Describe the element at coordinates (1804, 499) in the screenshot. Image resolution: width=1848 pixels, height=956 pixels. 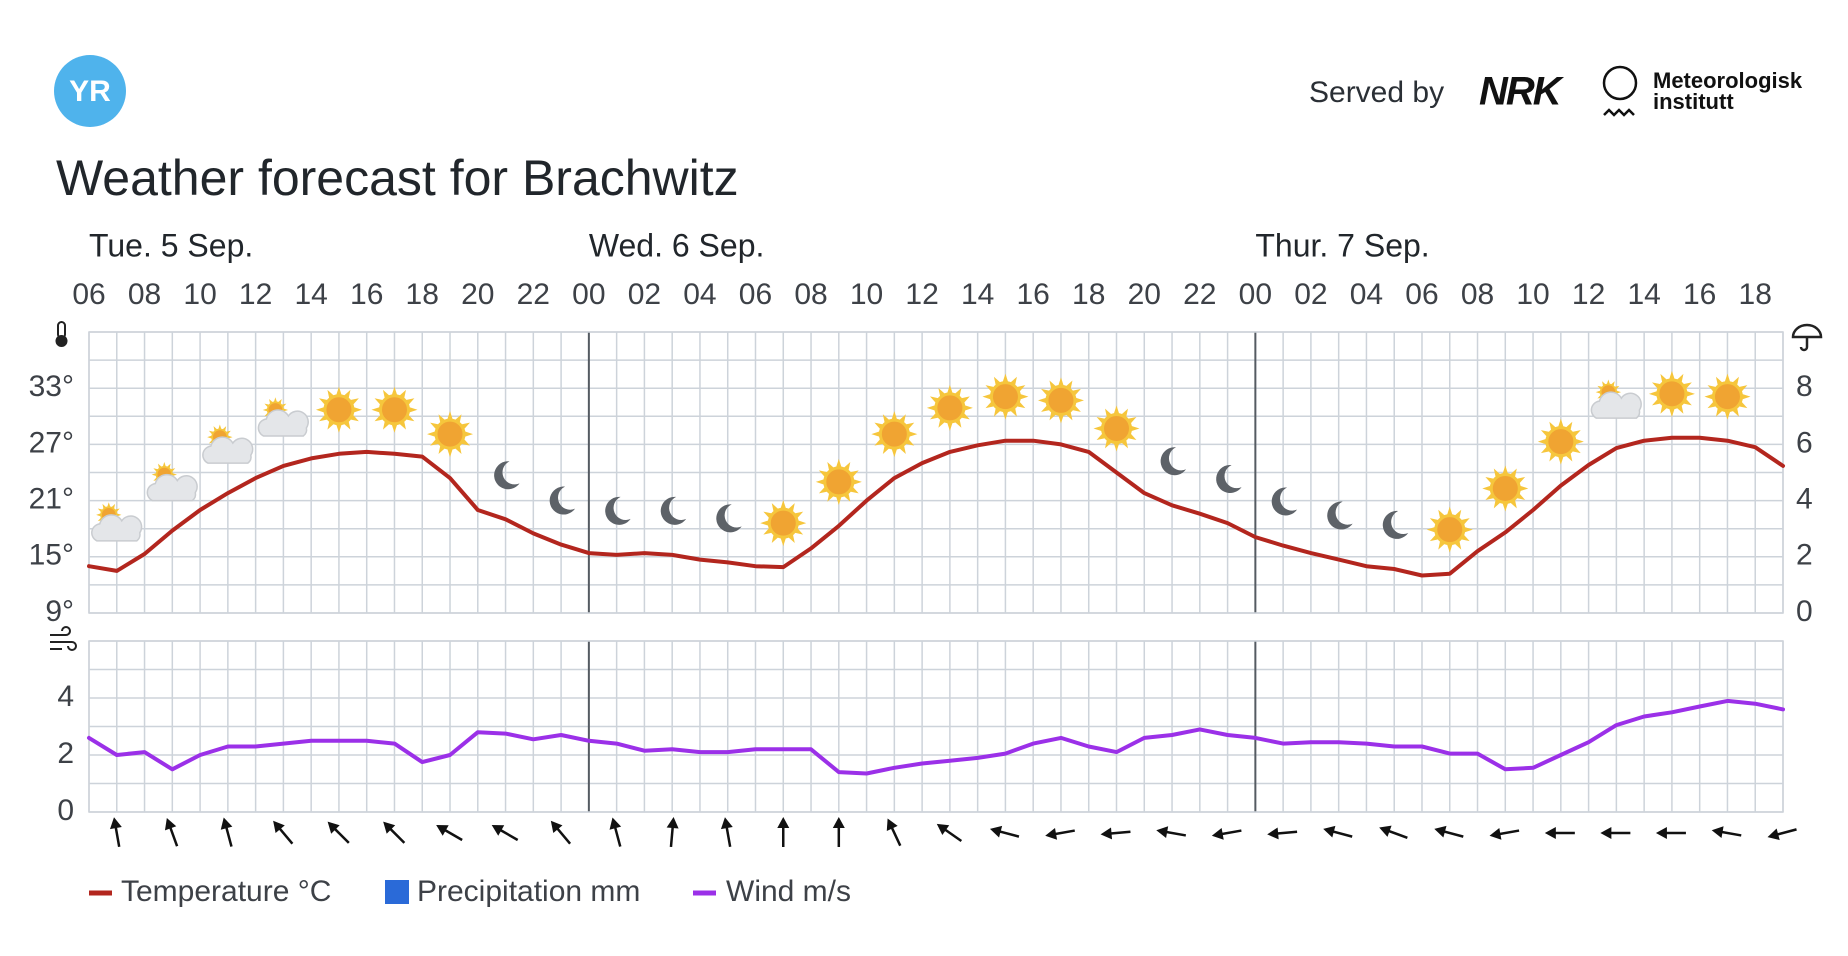
I see `y2-tick-label: 4` at that location.